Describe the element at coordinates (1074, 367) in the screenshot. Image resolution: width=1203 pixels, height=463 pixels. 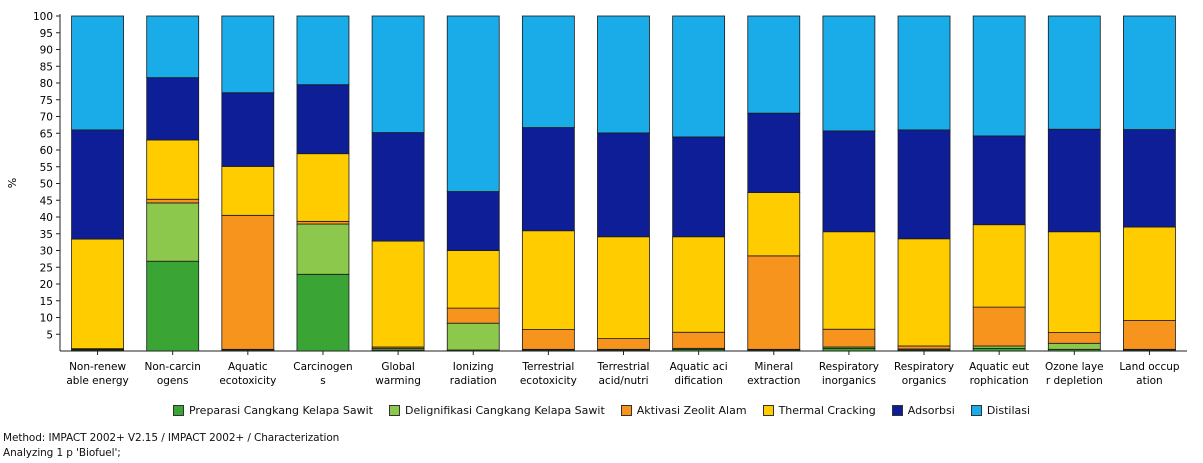
I see `x-tick-label-line: Ozone laye` at that location.